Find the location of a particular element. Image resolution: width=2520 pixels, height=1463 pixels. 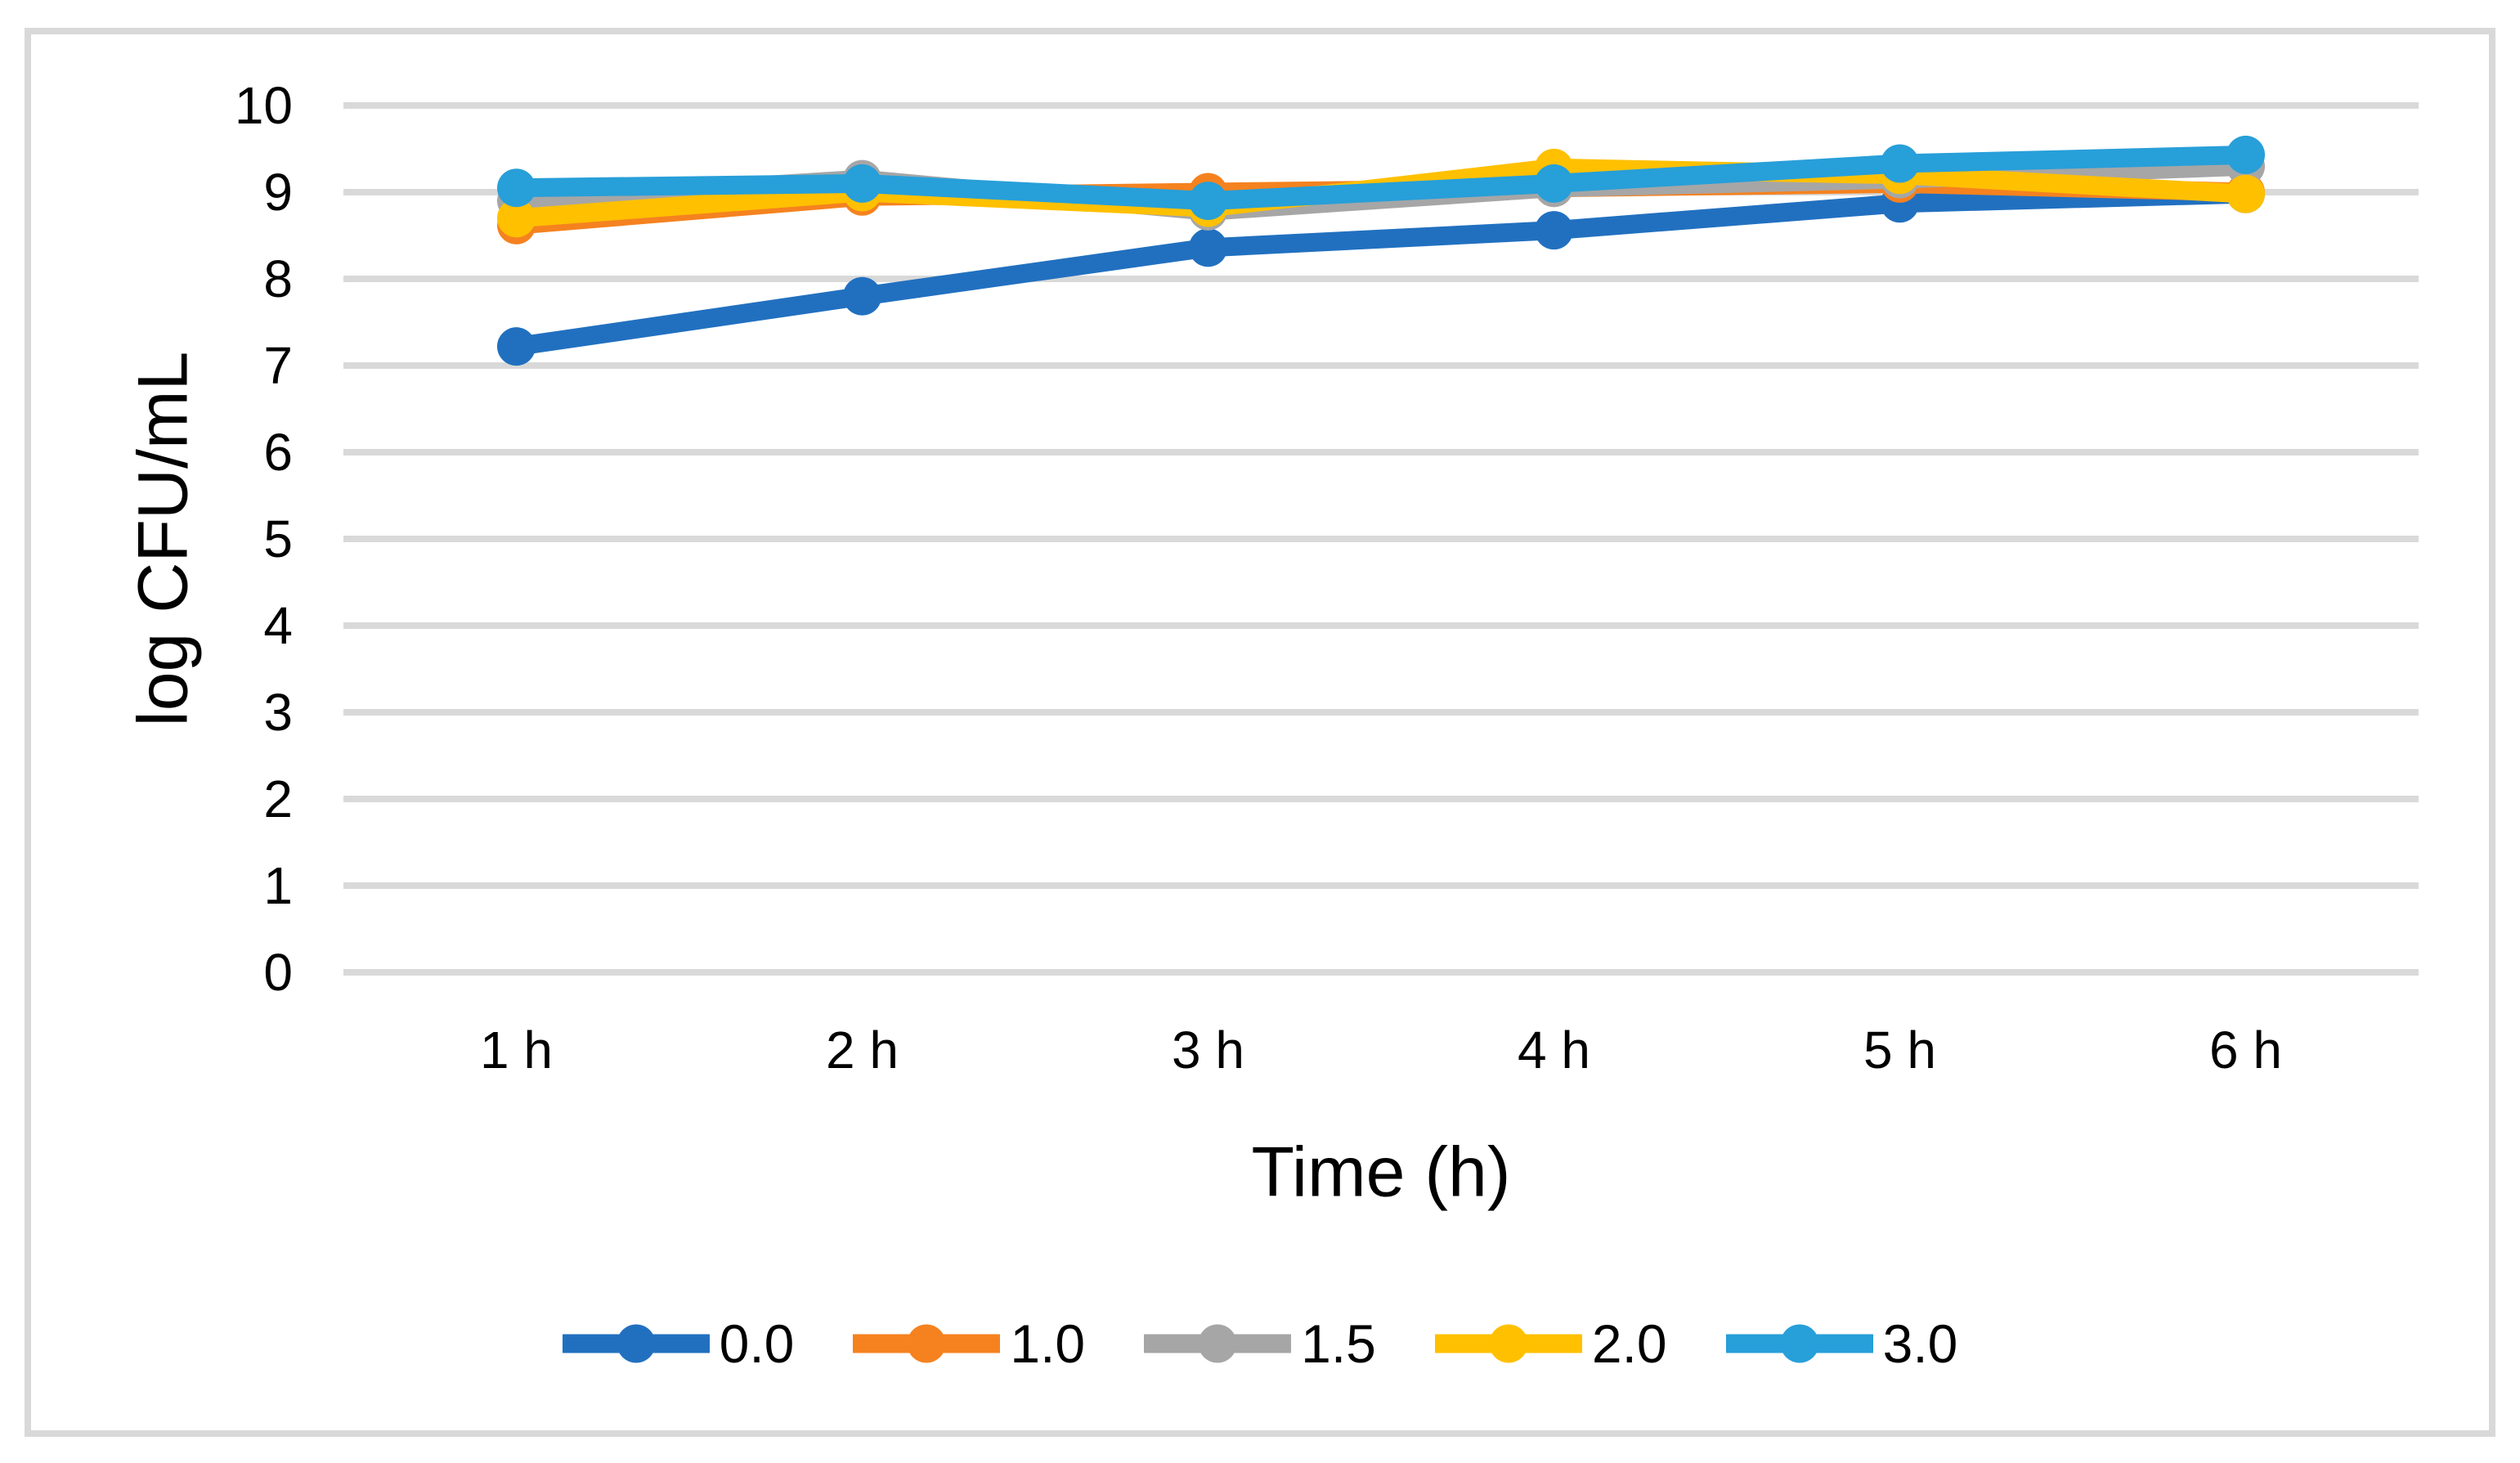

x-tick-label-3h: 3 h is located at coordinates (1208, 1050).